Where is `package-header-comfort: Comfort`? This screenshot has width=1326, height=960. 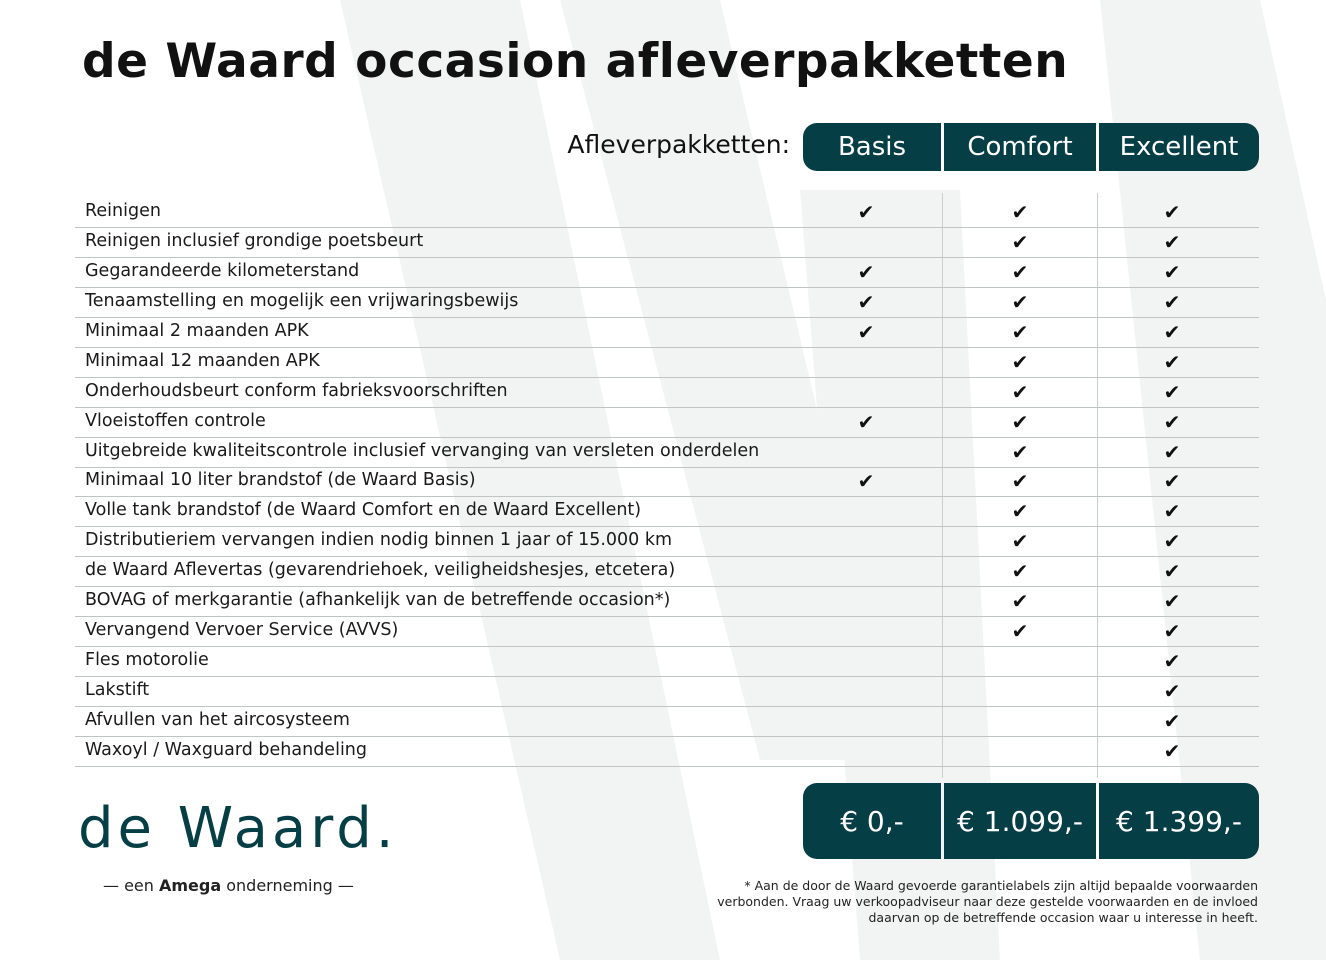
package-header-comfort: Comfort is located at coordinates (1020, 147).